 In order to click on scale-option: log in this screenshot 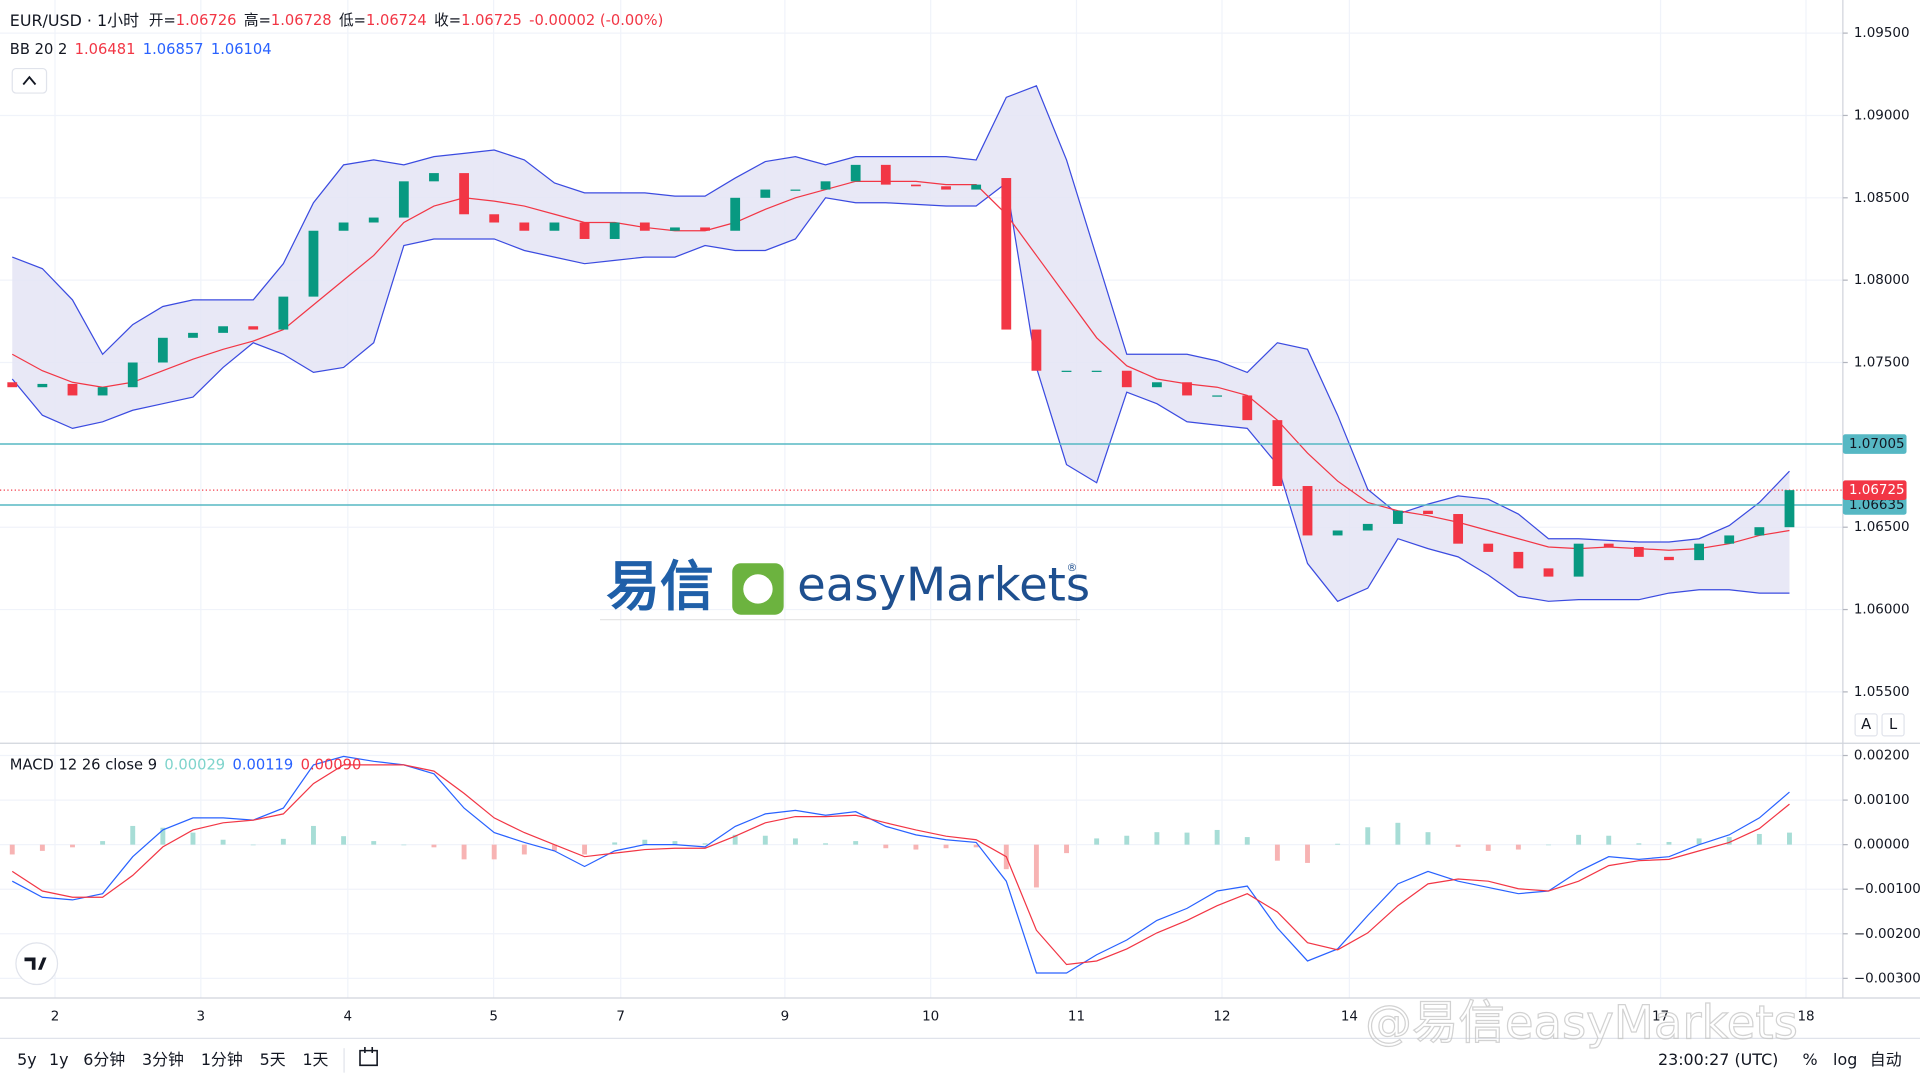, I will do `click(1845, 1059)`.